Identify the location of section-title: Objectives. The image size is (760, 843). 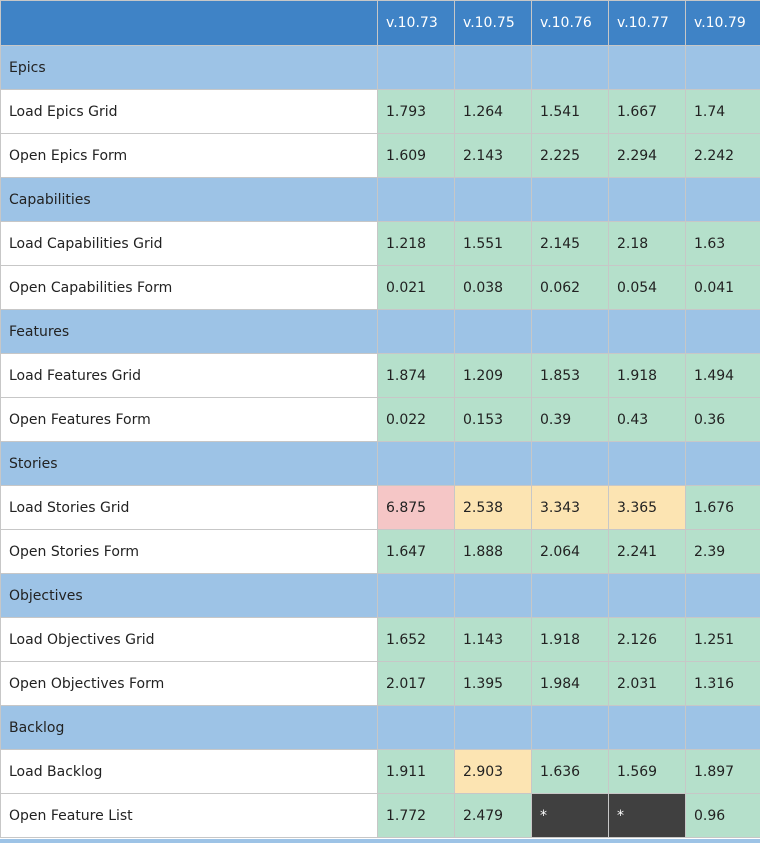
(189, 595).